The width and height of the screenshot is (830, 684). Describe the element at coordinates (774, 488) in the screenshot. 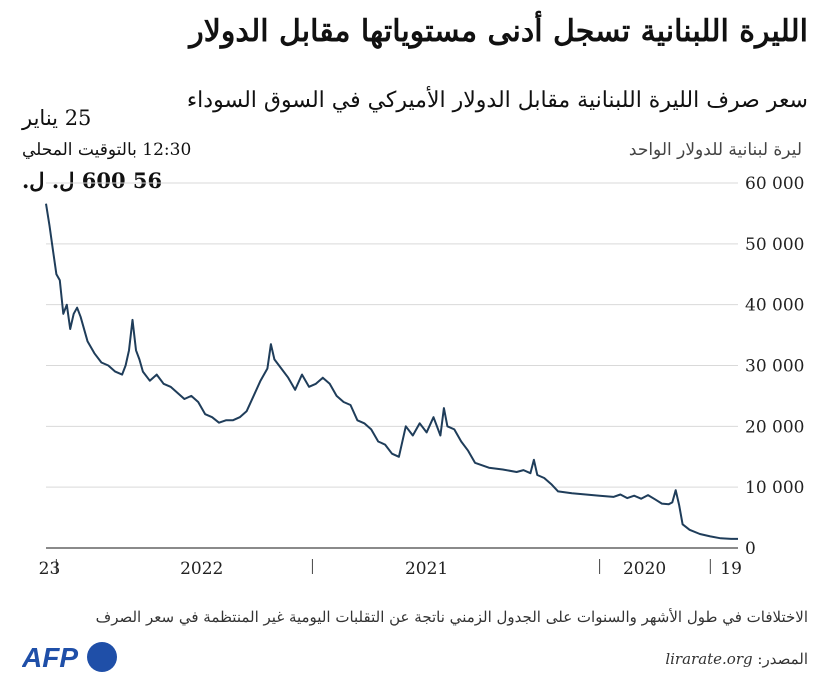

I see `y-tick-label: 10 000` at that location.